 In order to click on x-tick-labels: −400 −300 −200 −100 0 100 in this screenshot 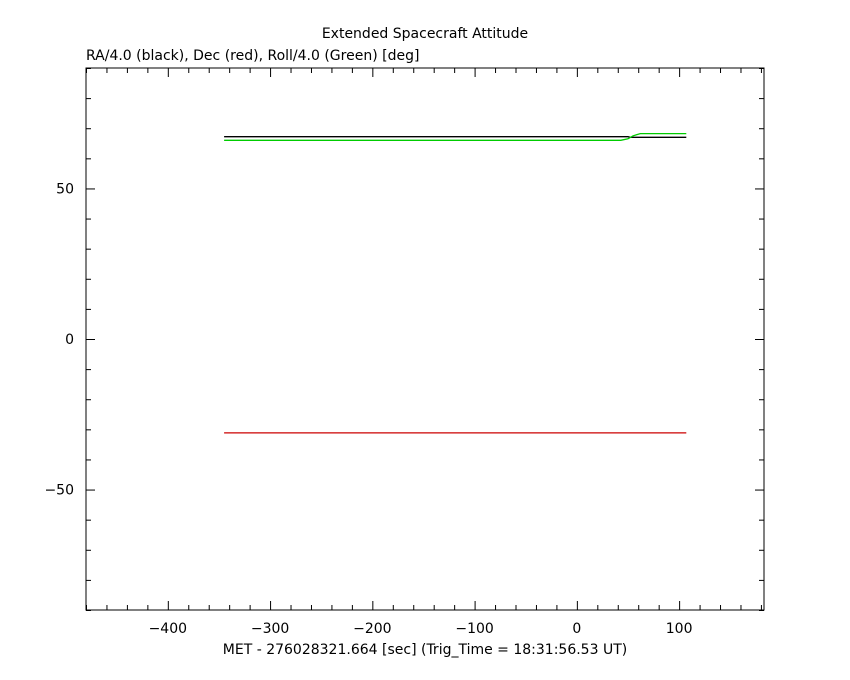, I will do `click(421, 629)`.